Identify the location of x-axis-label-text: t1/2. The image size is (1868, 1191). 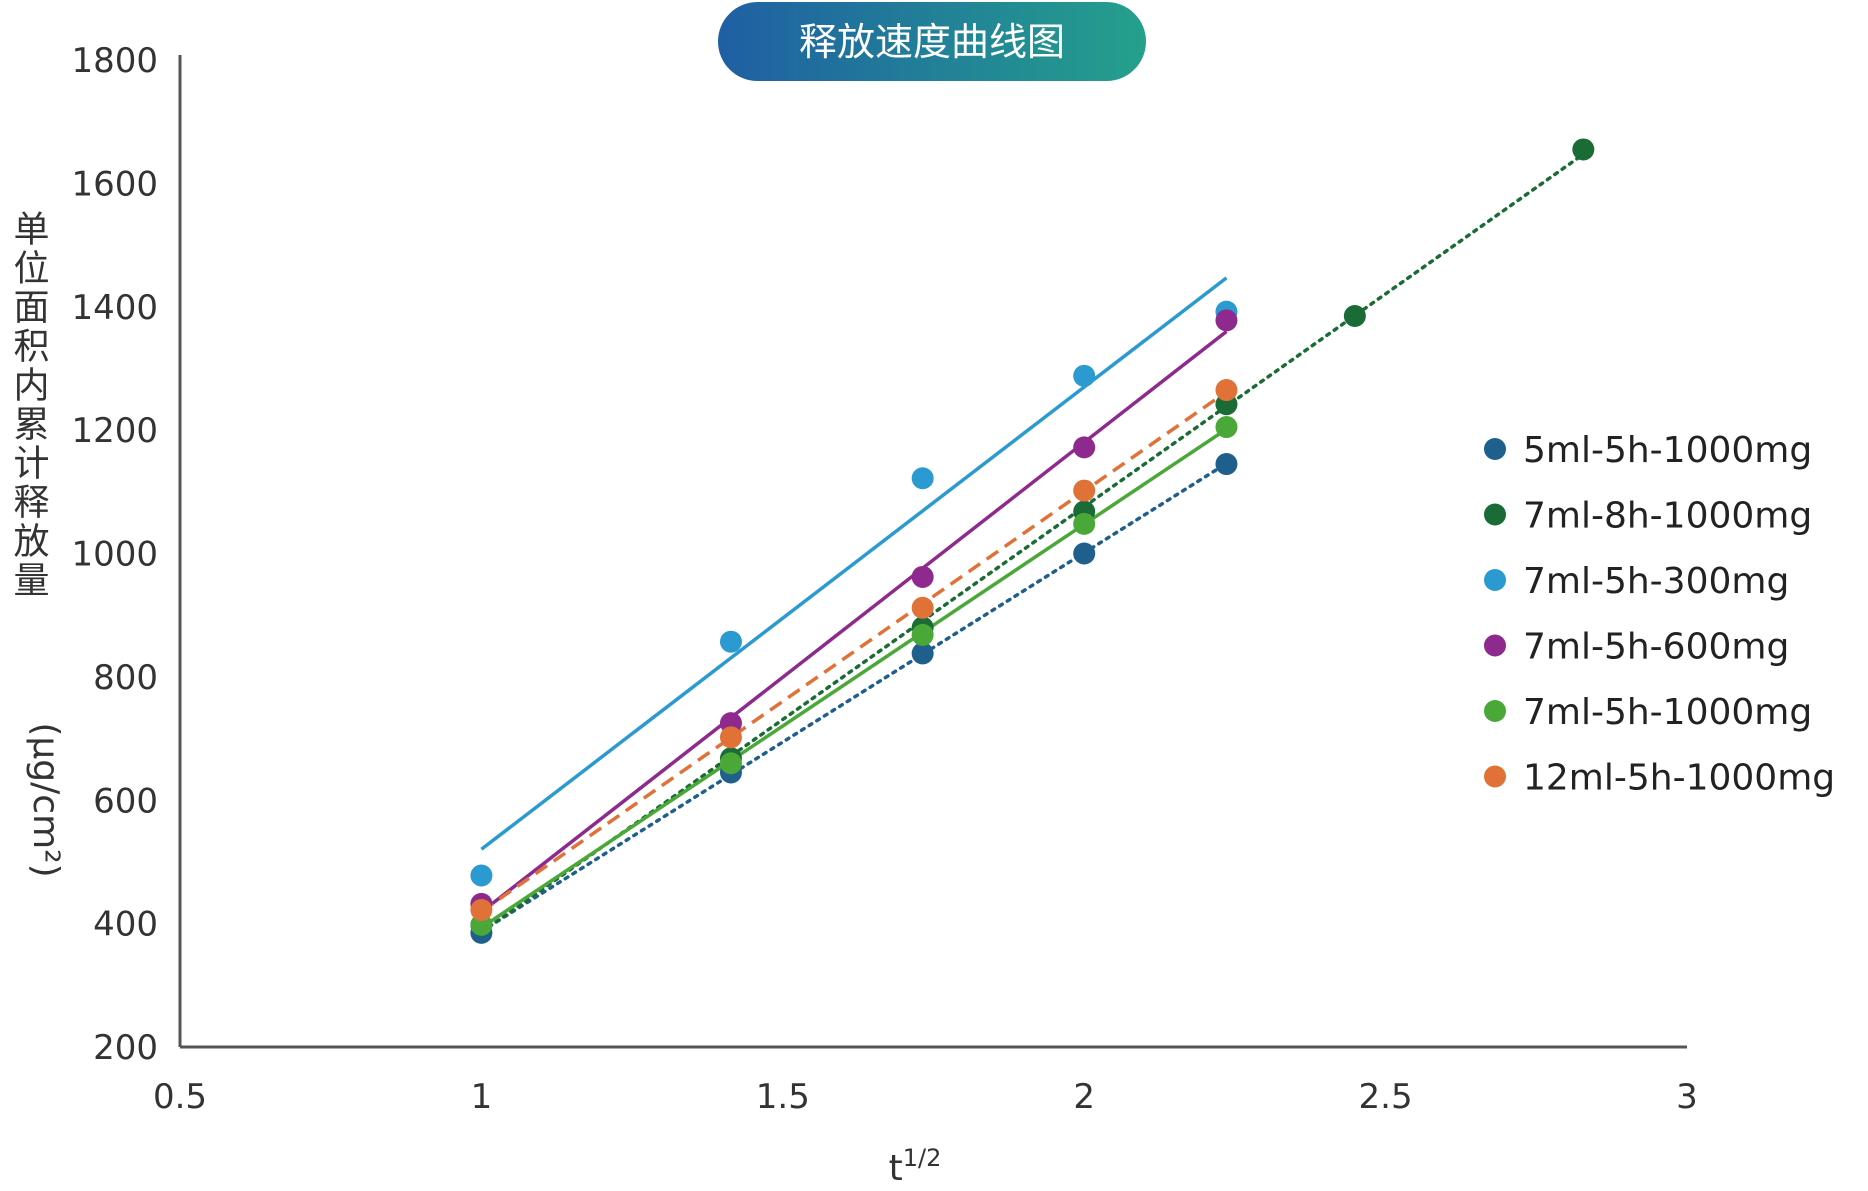
(915, 1166).